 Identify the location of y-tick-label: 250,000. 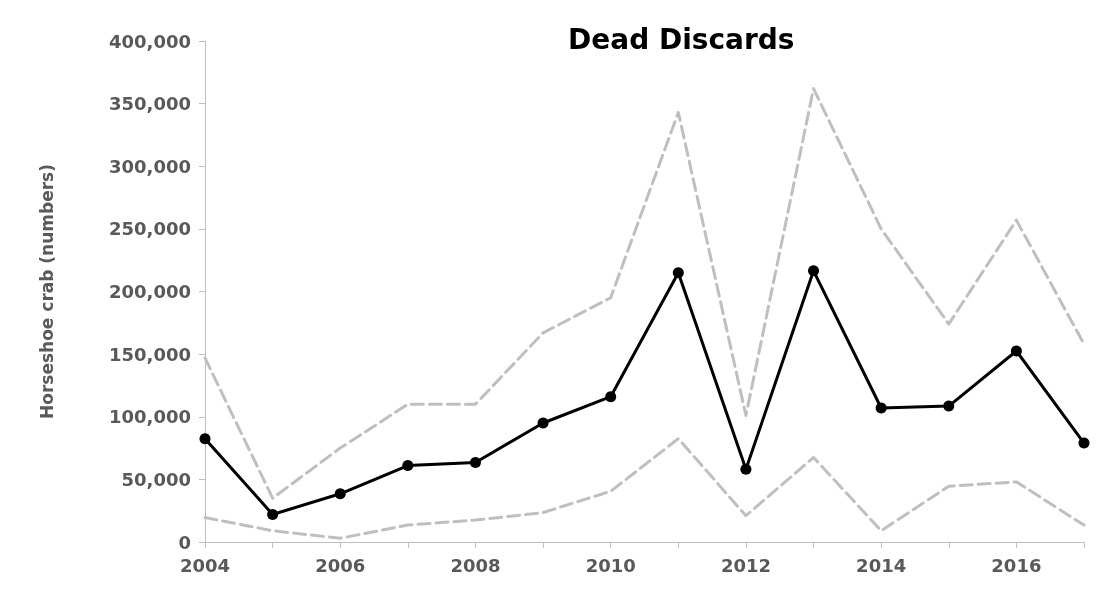
(150, 229).